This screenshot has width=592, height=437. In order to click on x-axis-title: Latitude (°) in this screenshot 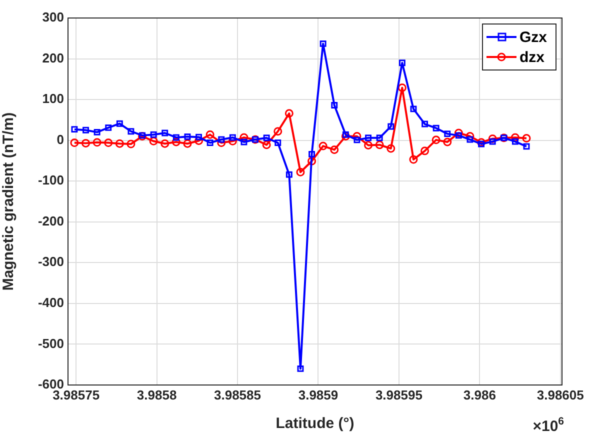, I will do `click(315, 423)`.